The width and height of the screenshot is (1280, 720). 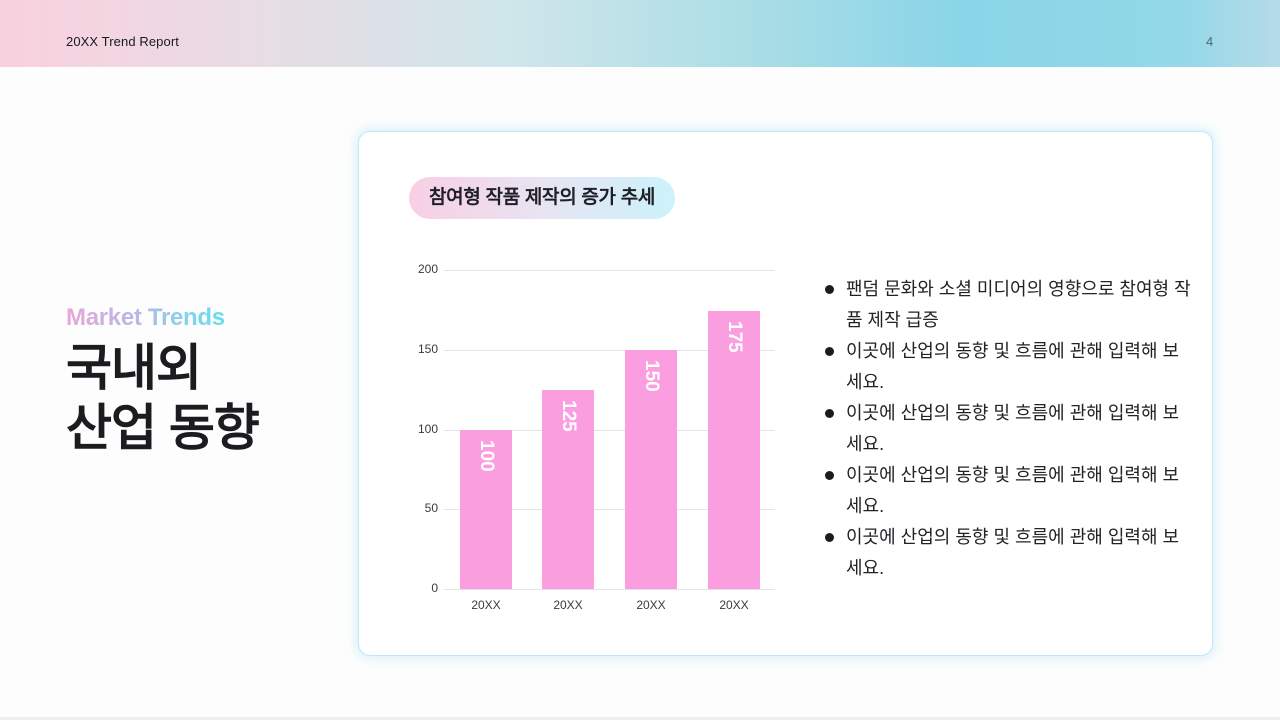 What do you see at coordinates (163, 428) in the screenshot?
I see `section-title-line2: 산업 동향` at bounding box center [163, 428].